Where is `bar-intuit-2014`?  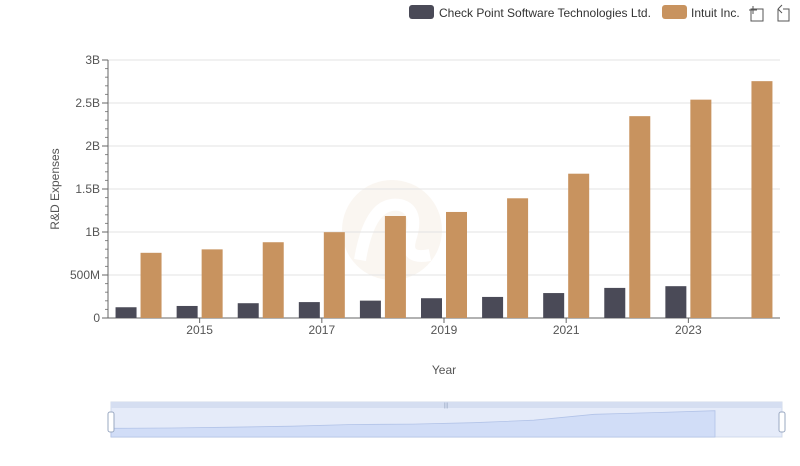 bar-intuit-2014 is located at coordinates (151, 285).